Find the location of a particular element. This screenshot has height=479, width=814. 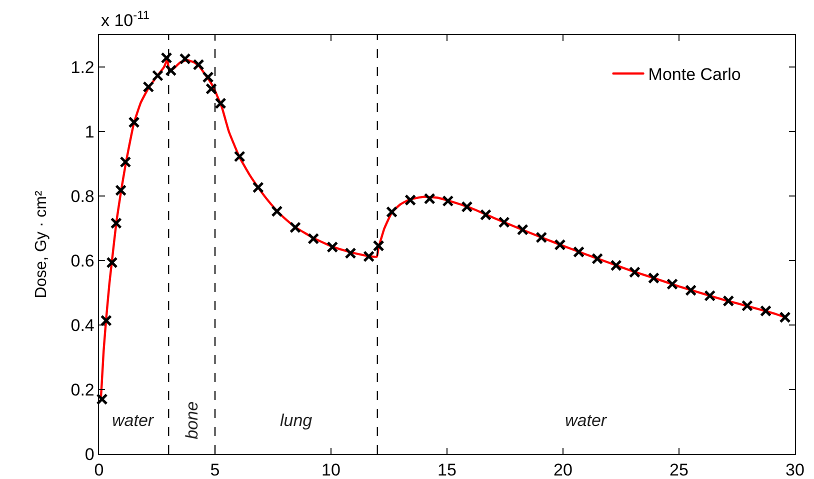

text: x 10$^{-11}$ is located at coordinates (125, 19).